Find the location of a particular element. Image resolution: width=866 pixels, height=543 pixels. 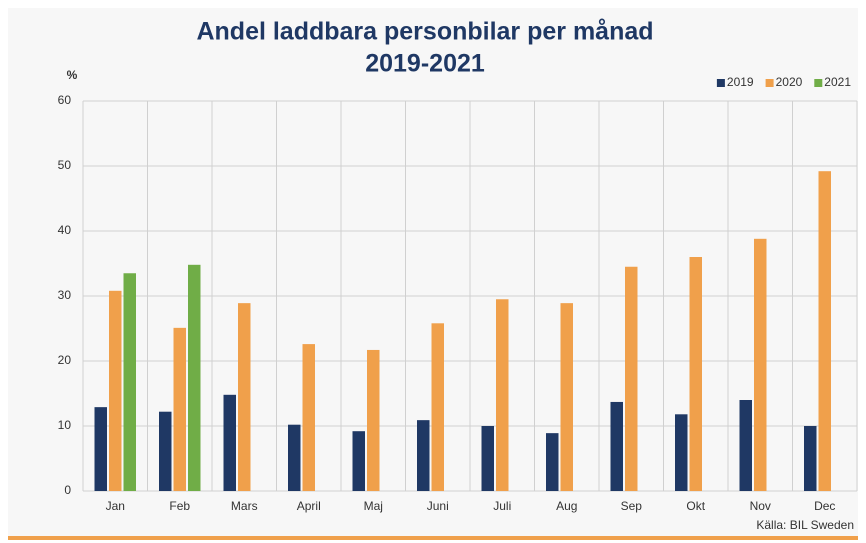

chart-subtitle: 2019-2021 is located at coordinates (425, 64).